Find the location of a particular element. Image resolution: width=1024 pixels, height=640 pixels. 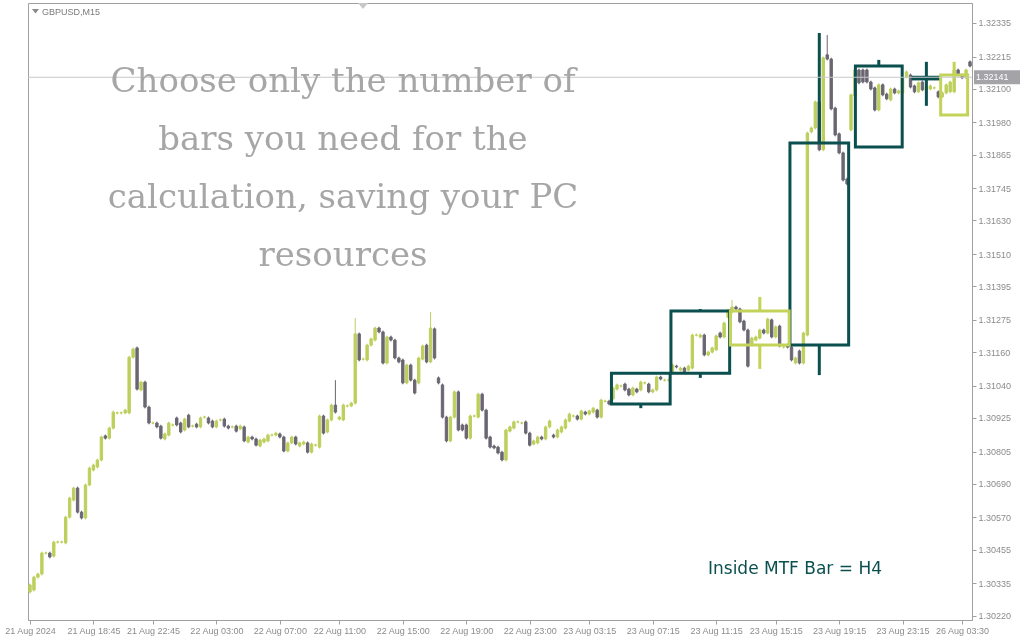

x-tick-label: 22 Aug 07:00 is located at coordinates (280, 630).